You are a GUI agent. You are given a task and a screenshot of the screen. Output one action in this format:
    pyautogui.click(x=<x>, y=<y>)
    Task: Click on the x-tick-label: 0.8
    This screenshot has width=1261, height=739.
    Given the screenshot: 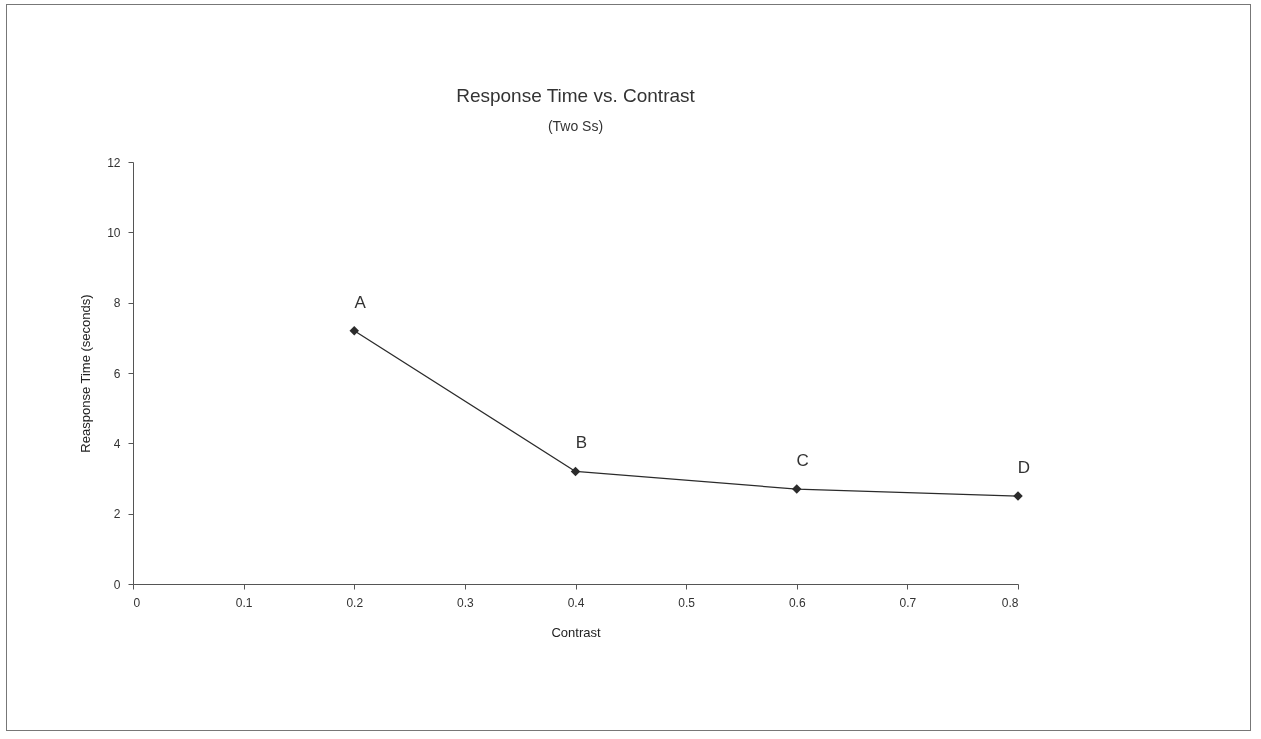 What is the action you would take?
    pyautogui.click(x=1010, y=602)
    